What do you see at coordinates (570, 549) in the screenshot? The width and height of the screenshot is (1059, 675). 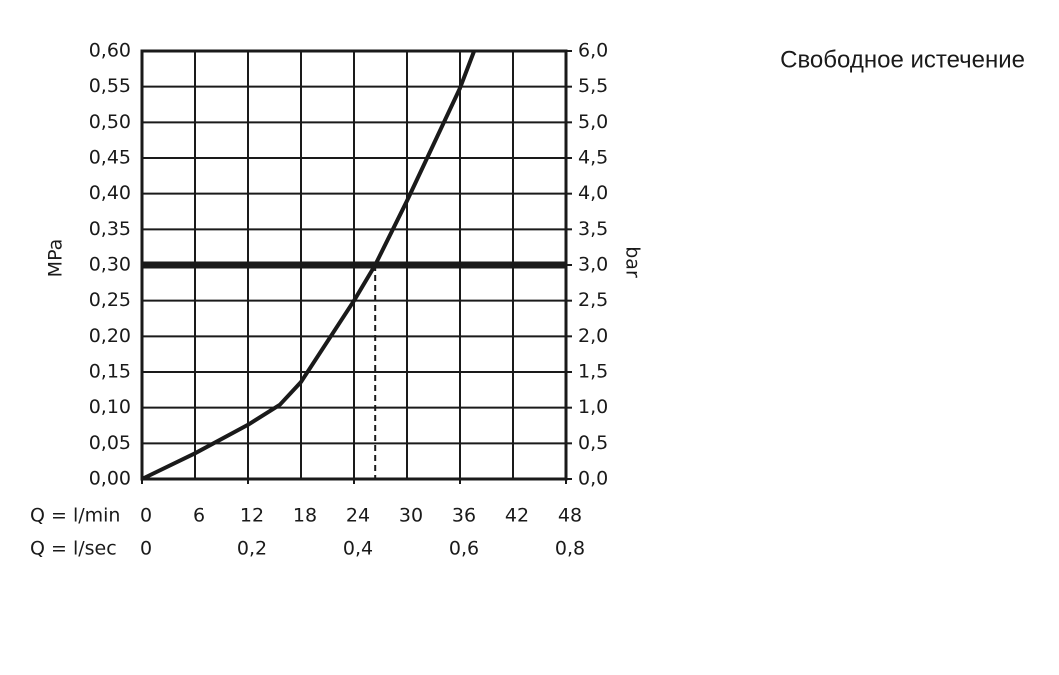 I see `x2-tick-label: 0,8` at bounding box center [570, 549].